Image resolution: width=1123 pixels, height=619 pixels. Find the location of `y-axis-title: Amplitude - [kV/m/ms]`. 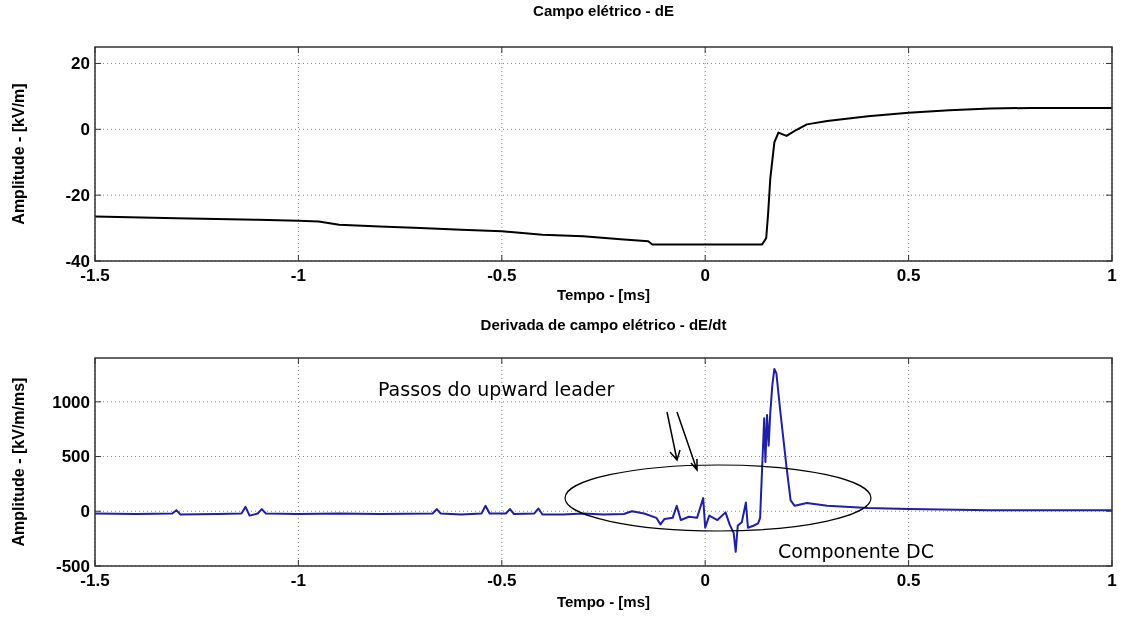

y-axis-title: Amplitude - [kV/m/ms] is located at coordinates (18, 462).